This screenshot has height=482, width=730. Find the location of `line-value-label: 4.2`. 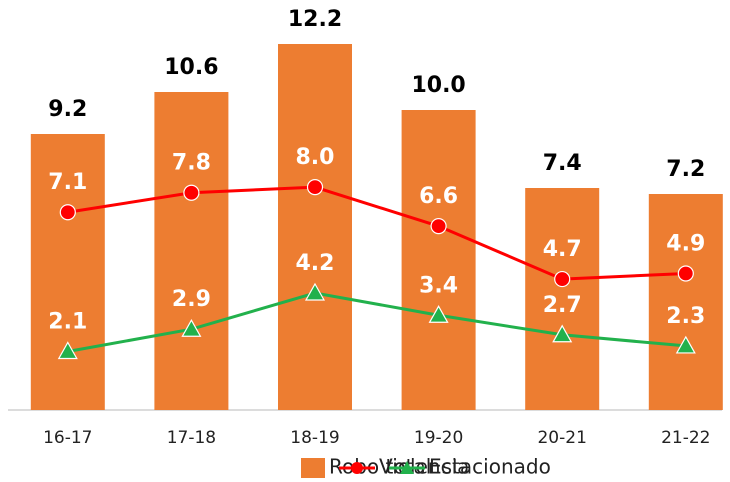

line-value-label: 4.2 is located at coordinates (315, 263).